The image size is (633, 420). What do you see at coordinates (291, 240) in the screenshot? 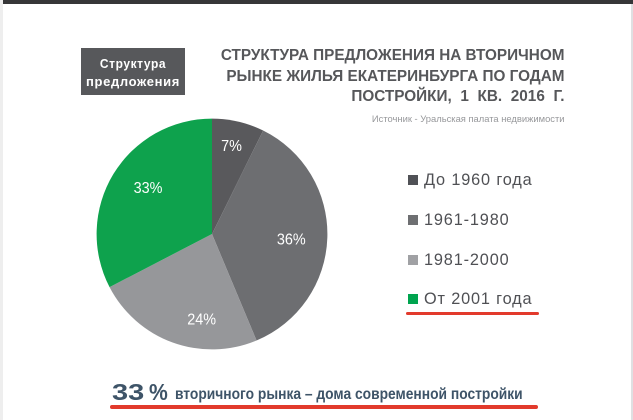
I see `svg-text: 36%` at bounding box center [291, 240].